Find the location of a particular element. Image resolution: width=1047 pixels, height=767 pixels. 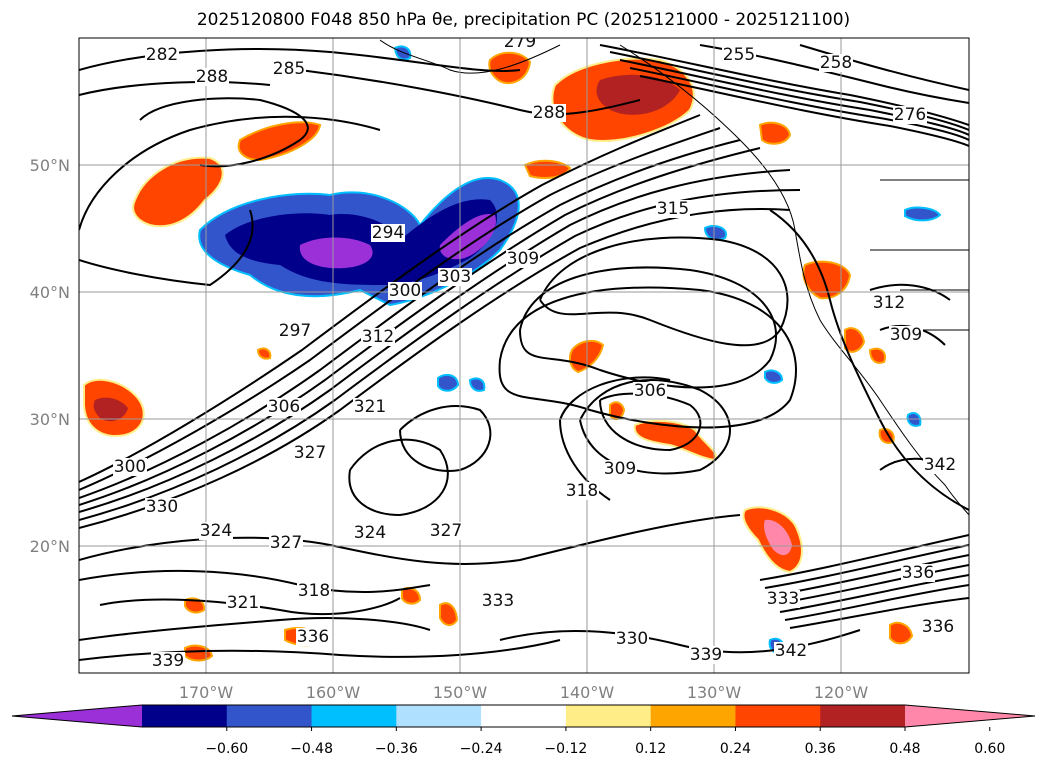

longitude-tick-labels: 170°W 160°W 150°W 140°W 130°W 120°W is located at coordinates (524, 692).